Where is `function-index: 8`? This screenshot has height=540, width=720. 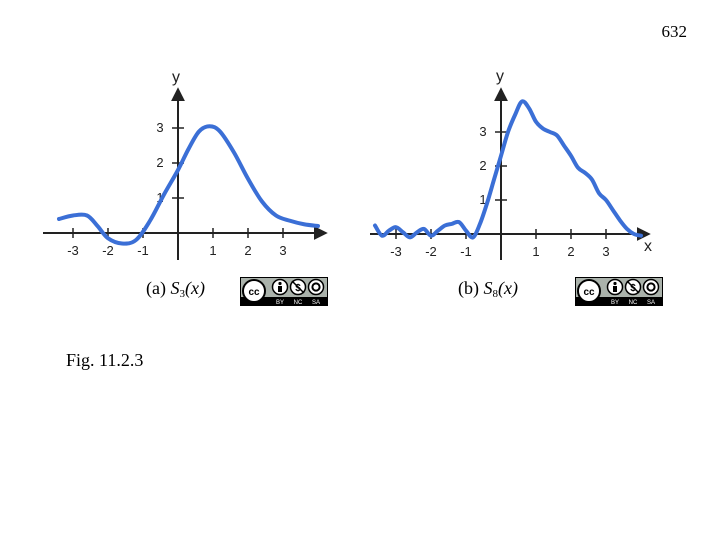 function-index: 8 is located at coordinates (495, 294).